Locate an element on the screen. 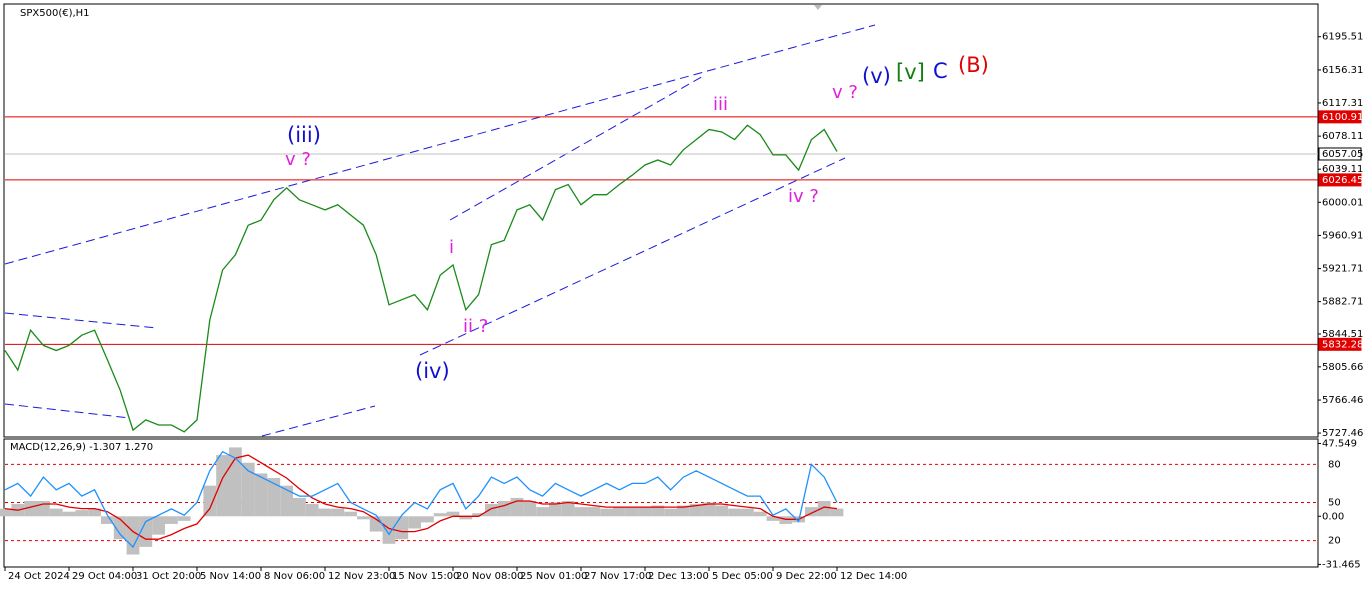 The width and height of the screenshot is (1366, 592). y-tick-label: 6078.11 is located at coordinates (1342, 136).